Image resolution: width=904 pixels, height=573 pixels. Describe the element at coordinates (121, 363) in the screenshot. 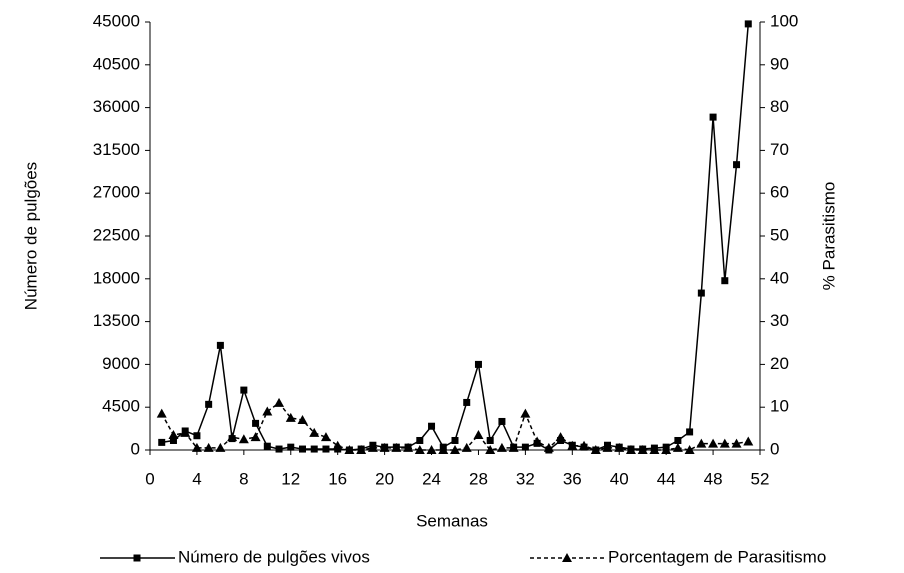

I see `y-tick-label: 9000` at that location.